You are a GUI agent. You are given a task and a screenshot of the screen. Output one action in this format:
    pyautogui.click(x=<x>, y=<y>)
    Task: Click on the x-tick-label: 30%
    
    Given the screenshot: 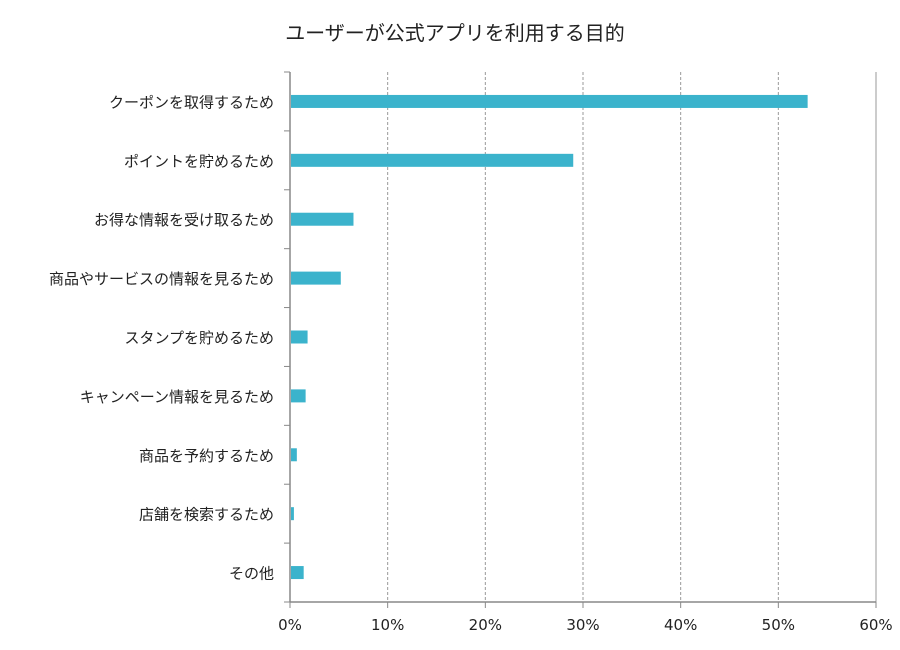 What is the action you would take?
    pyautogui.click(x=582, y=625)
    